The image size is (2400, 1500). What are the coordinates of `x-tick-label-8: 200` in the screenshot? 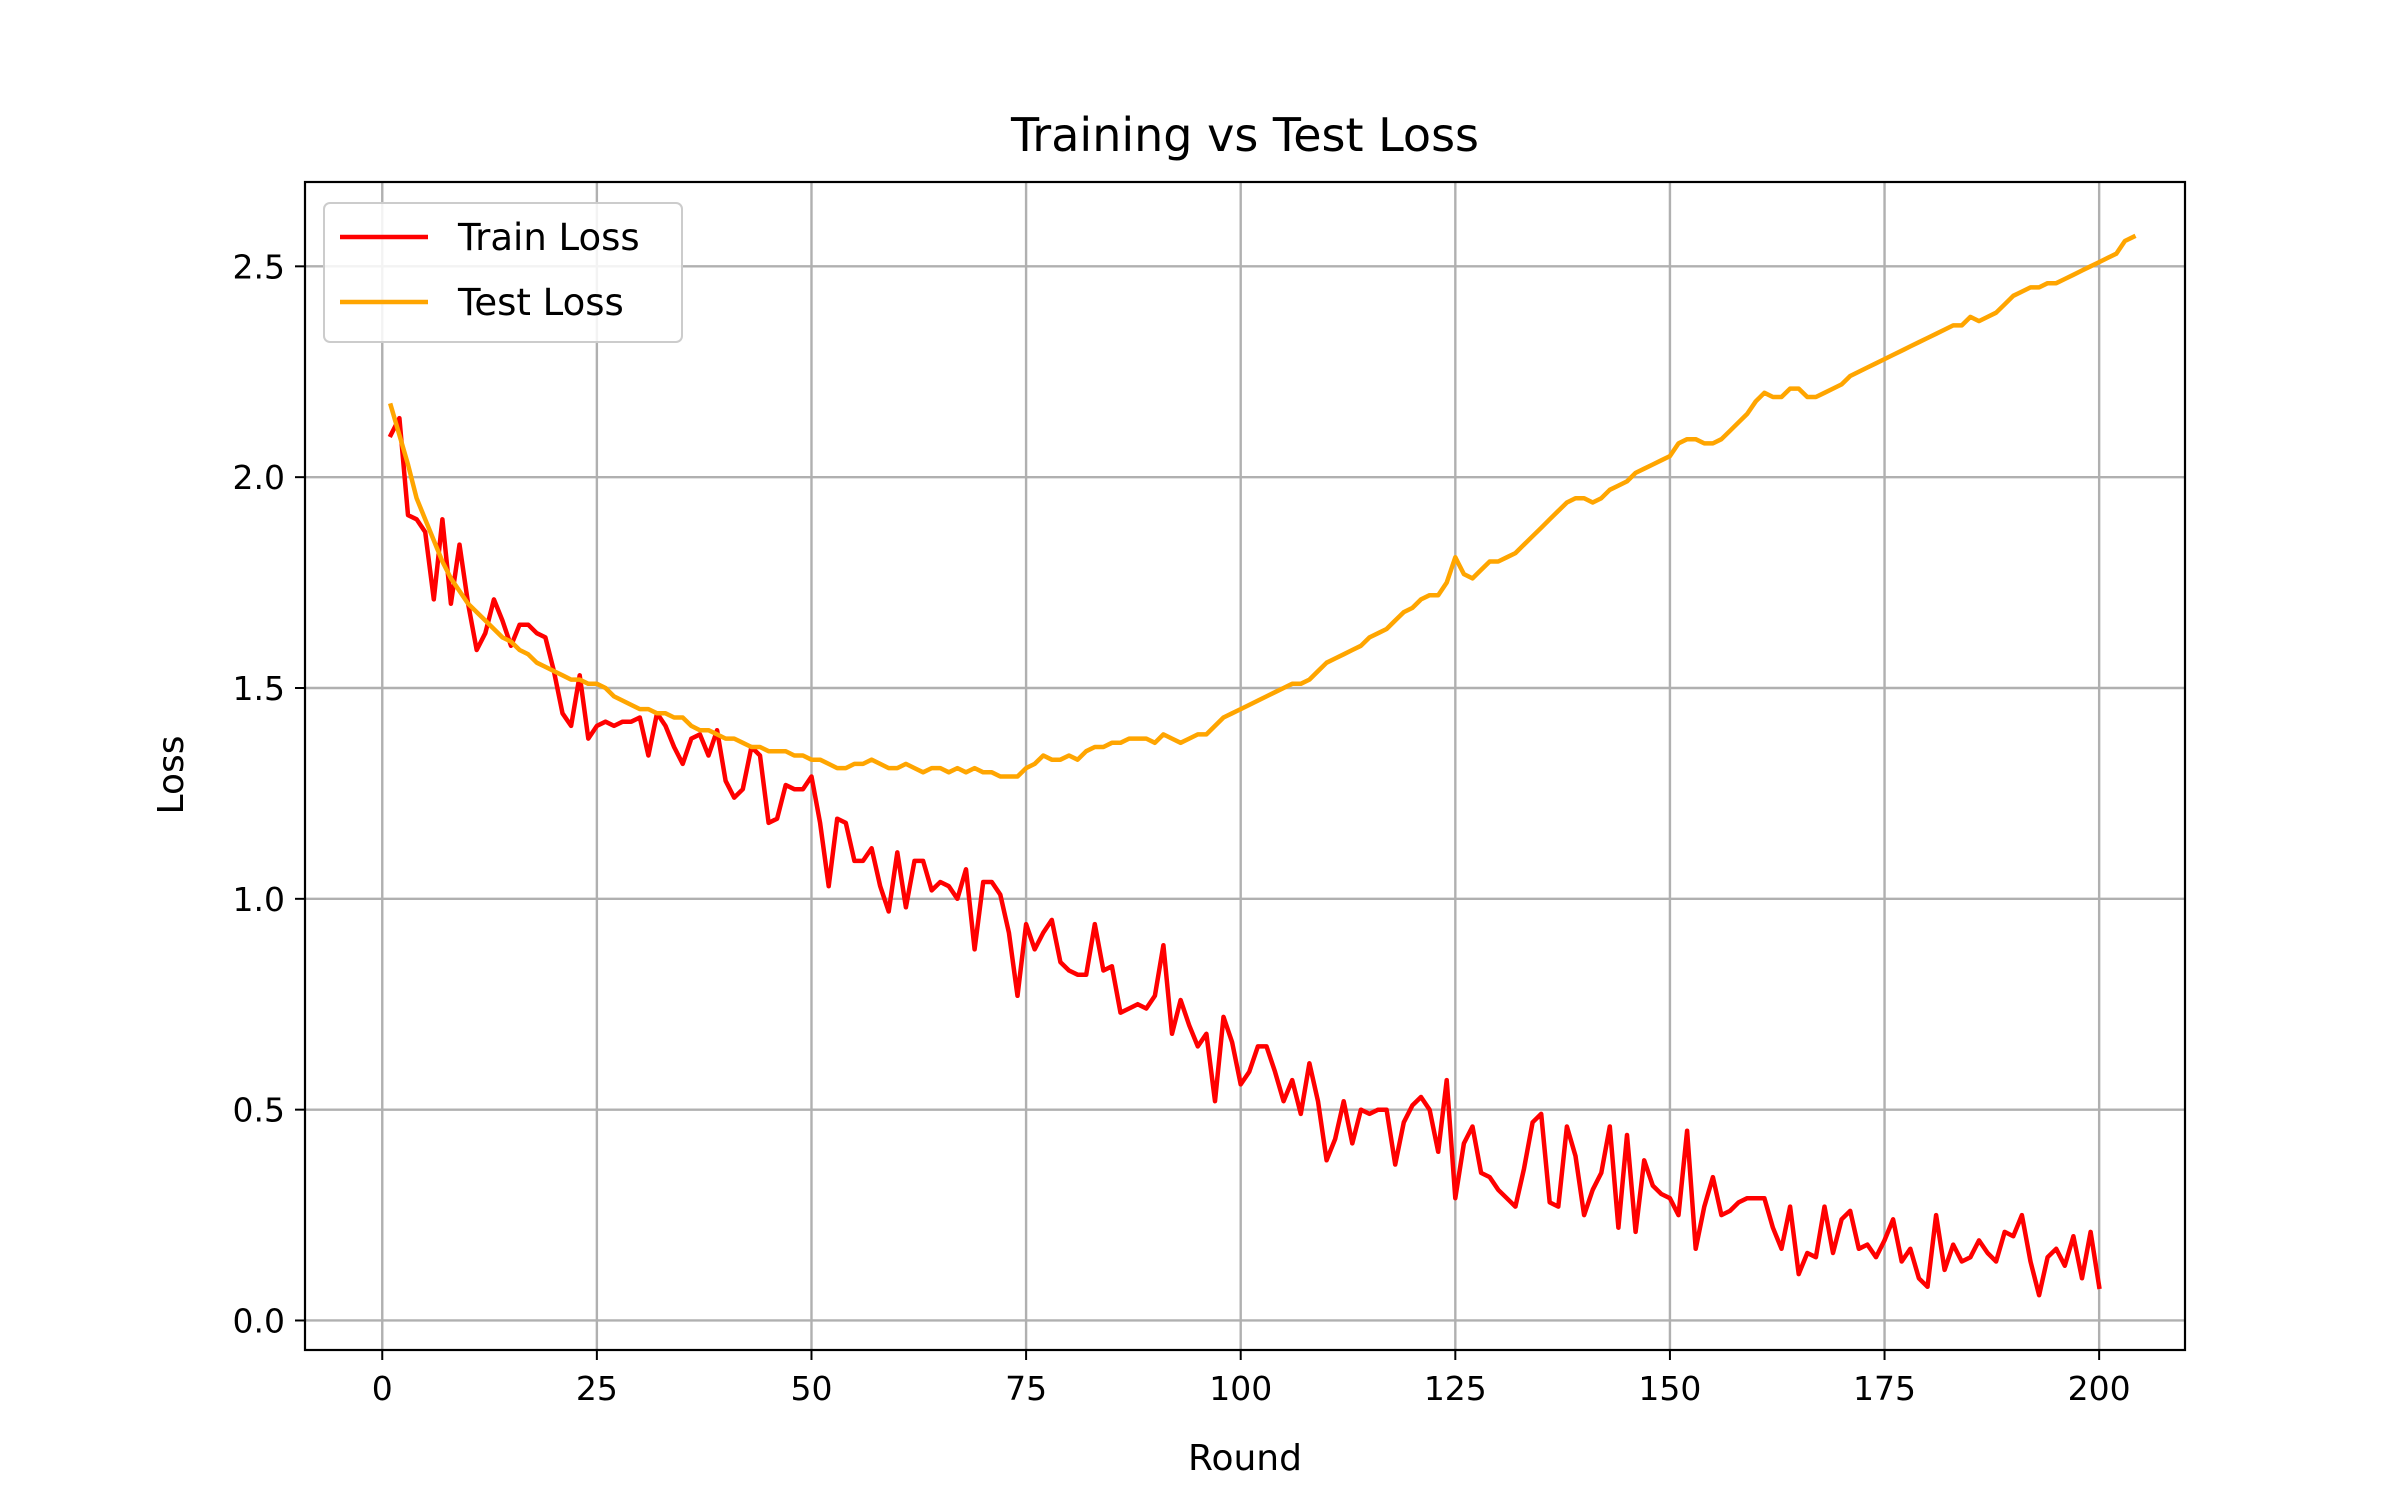 It's located at (2099, 1388).